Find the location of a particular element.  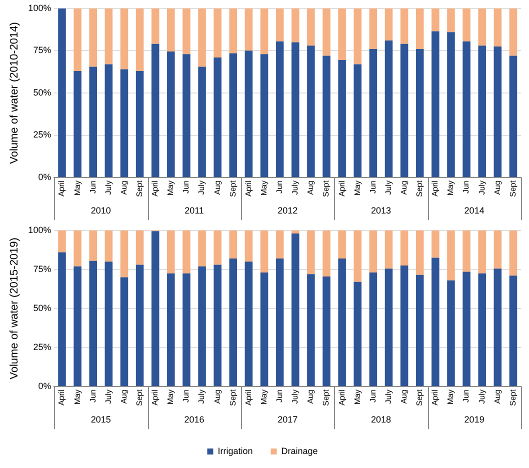

y-axis-title: Volume of water (2010-2014) is located at coordinates (14, 93).